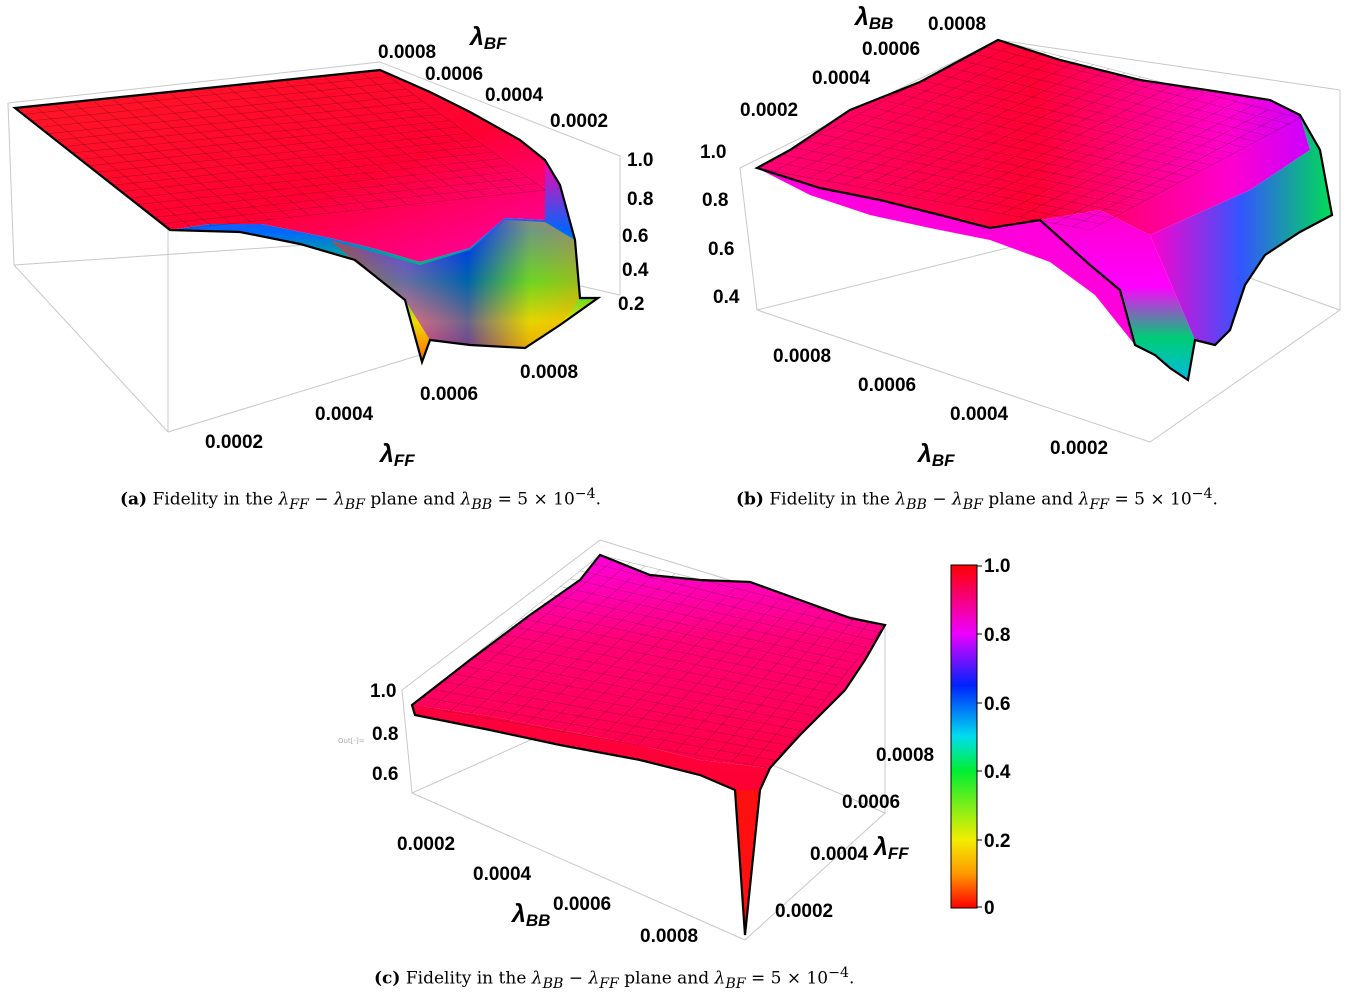 The image size is (1367, 994). What do you see at coordinates (635, 270) in the screenshot?
I see `chart-a-z-tick: 0.4` at bounding box center [635, 270].